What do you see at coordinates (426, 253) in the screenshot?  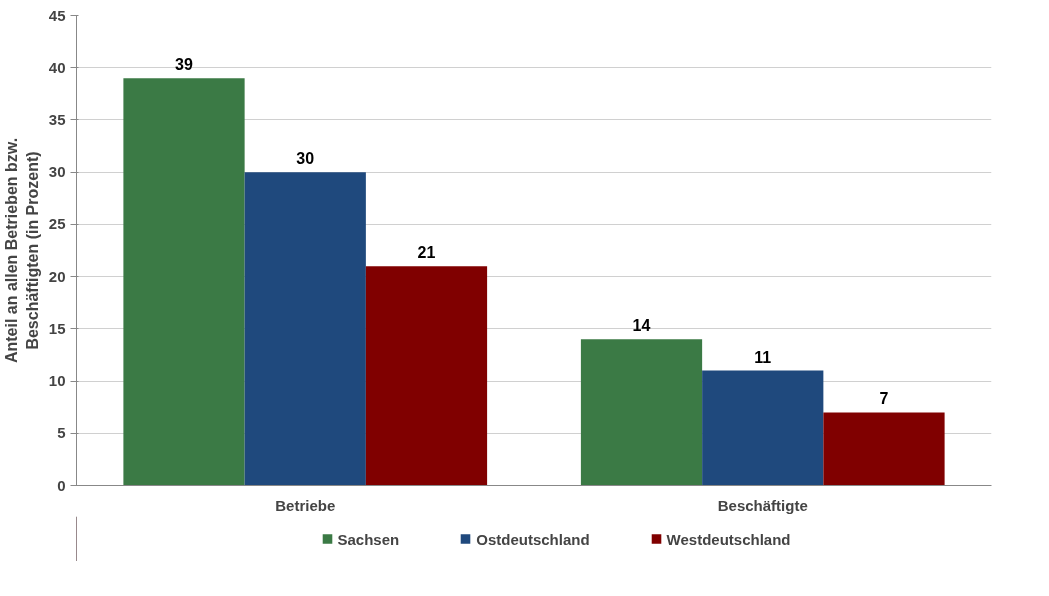 I see `data-label: 21` at bounding box center [426, 253].